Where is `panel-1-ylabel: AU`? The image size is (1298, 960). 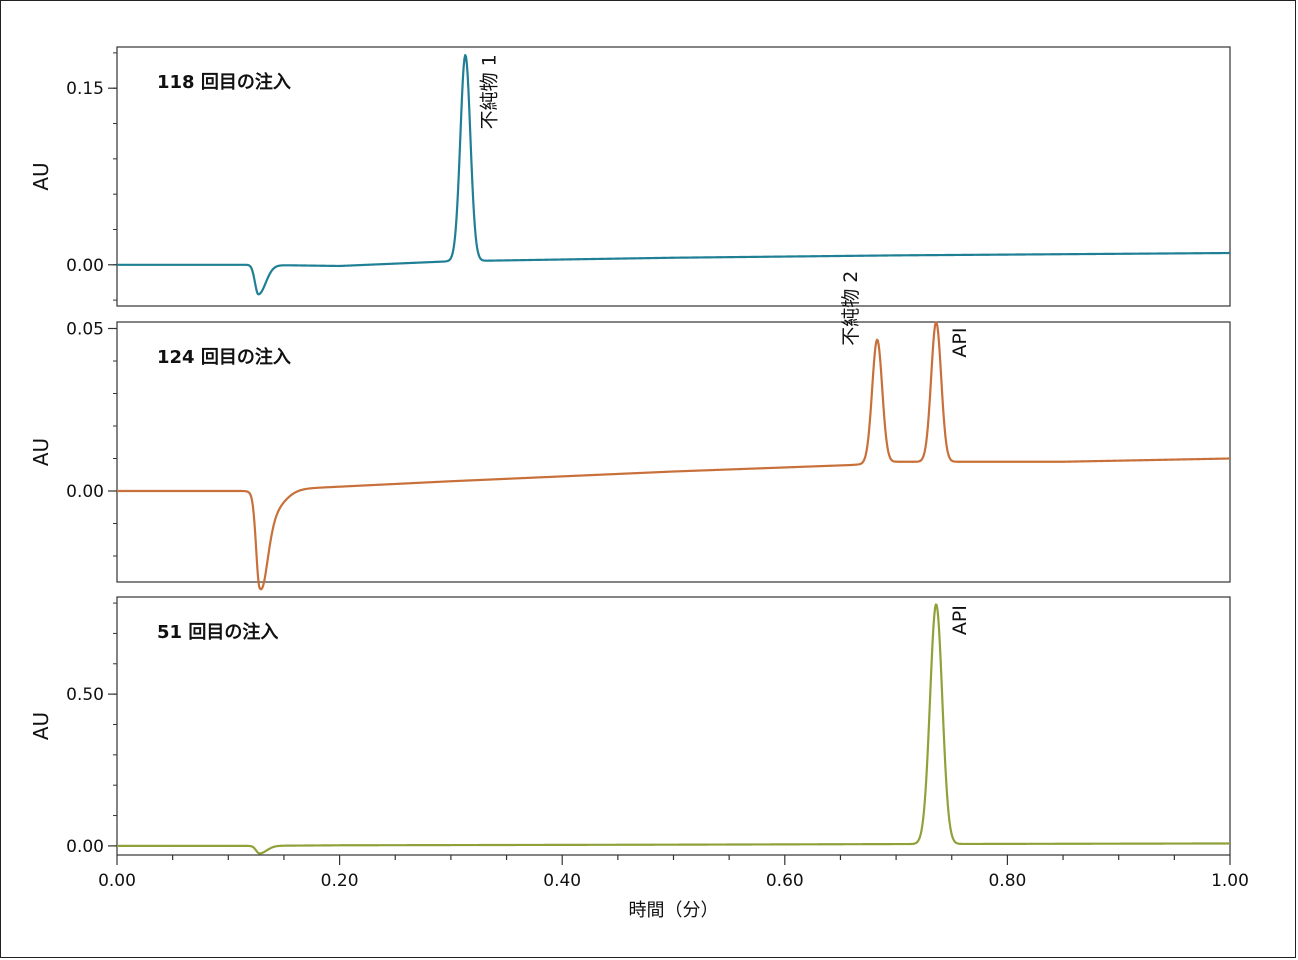
panel-1-ylabel: AU is located at coordinates (41, 176).